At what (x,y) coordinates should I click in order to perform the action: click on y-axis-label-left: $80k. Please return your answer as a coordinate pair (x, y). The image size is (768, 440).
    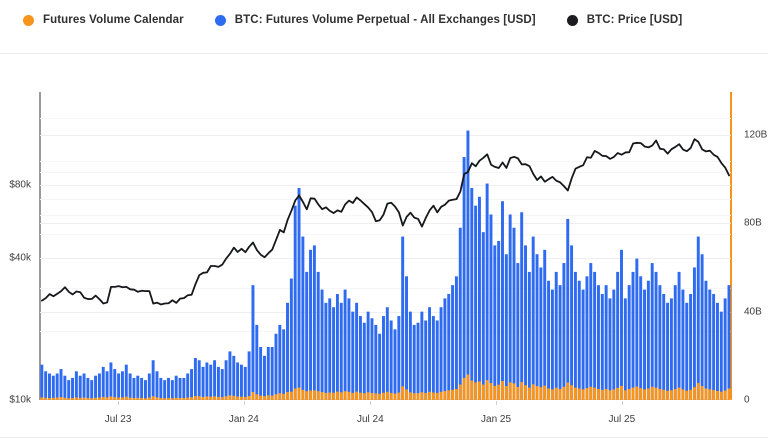
    Looking at the image, I should click on (20, 185).